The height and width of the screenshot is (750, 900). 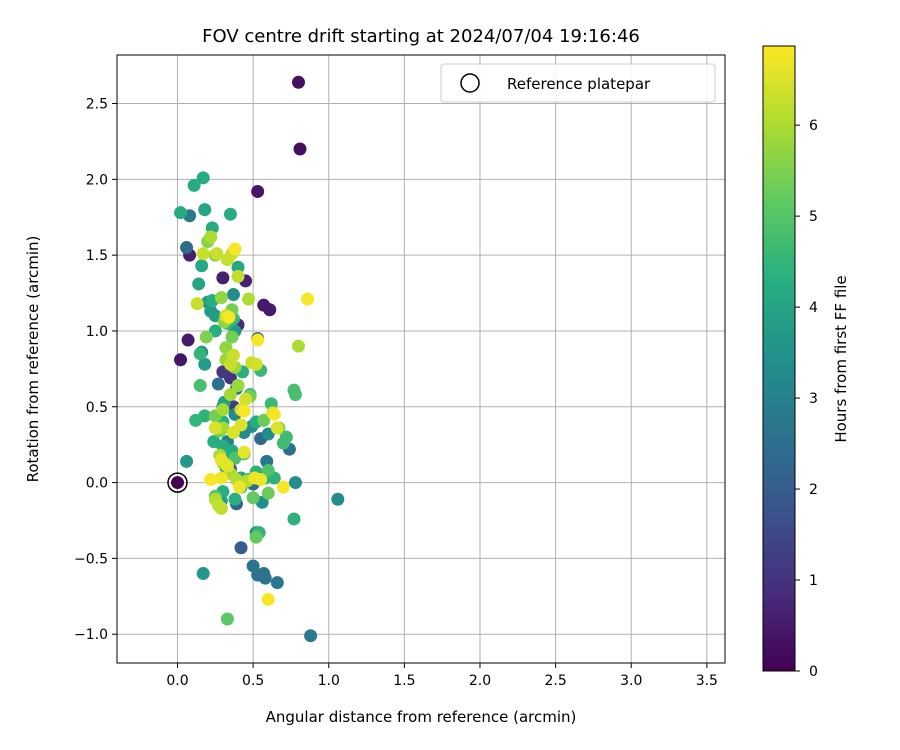 What do you see at coordinates (177, 681) in the screenshot?
I see `x-tick-label: 0.0` at bounding box center [177, 681].